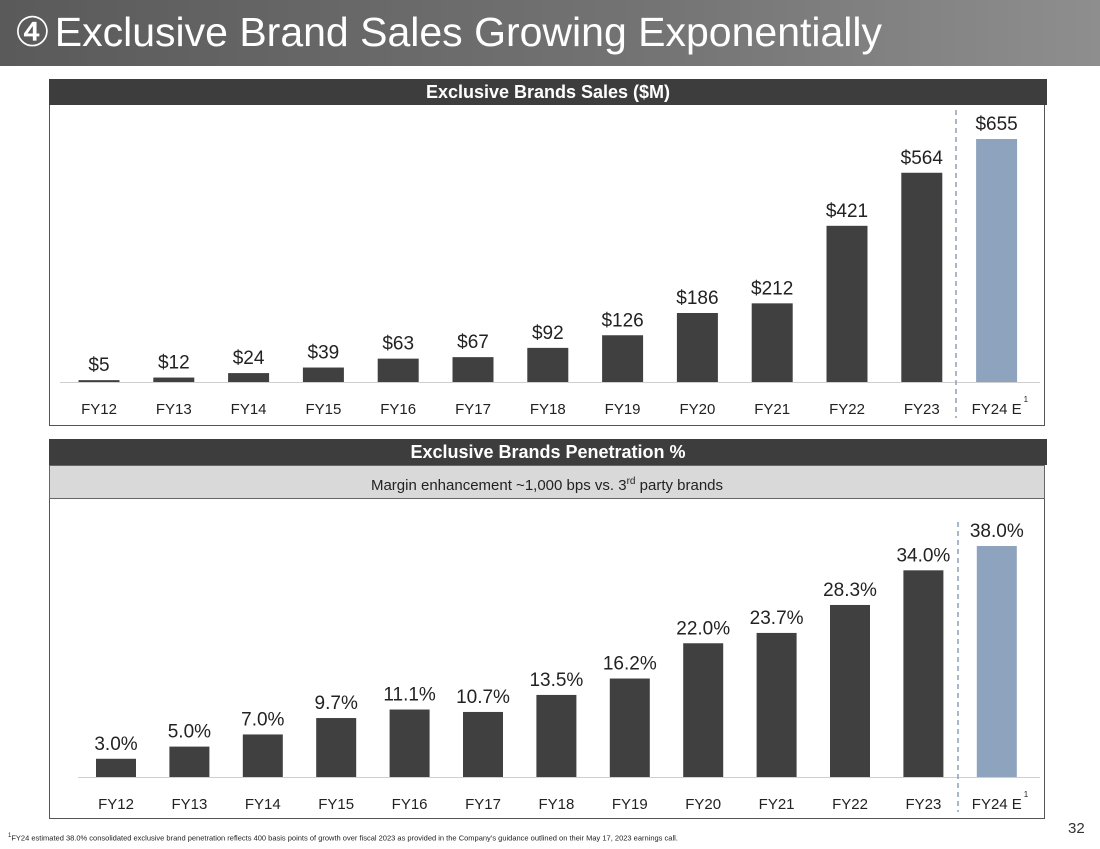  Describe the element at coordinates (997, 409) in the screenshot. I see `sales-tick-label: FY24 E` at that location.